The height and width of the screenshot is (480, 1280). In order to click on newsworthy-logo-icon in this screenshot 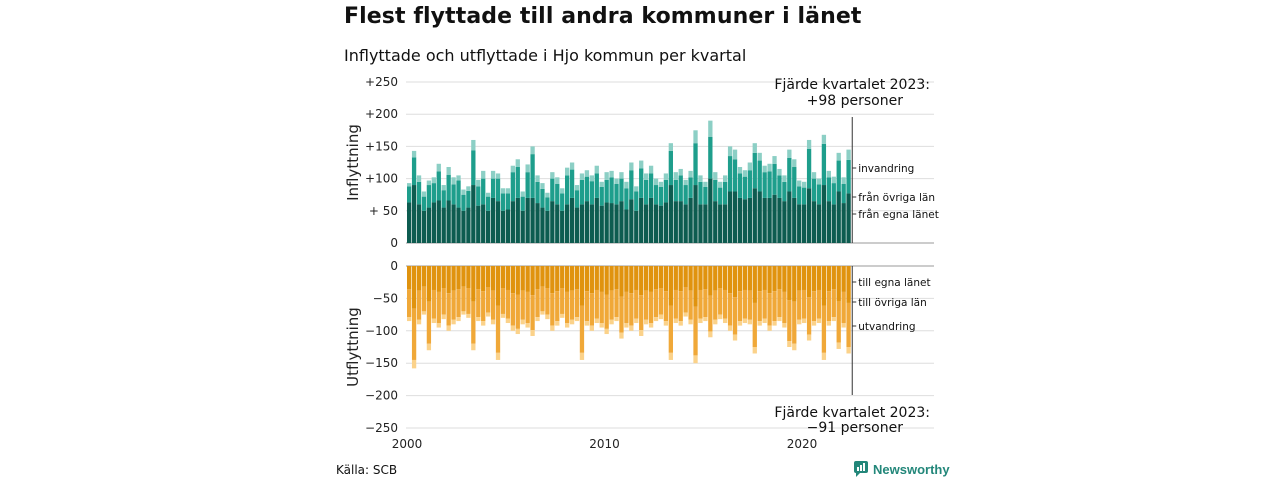, I will do `click(861, 469)`.